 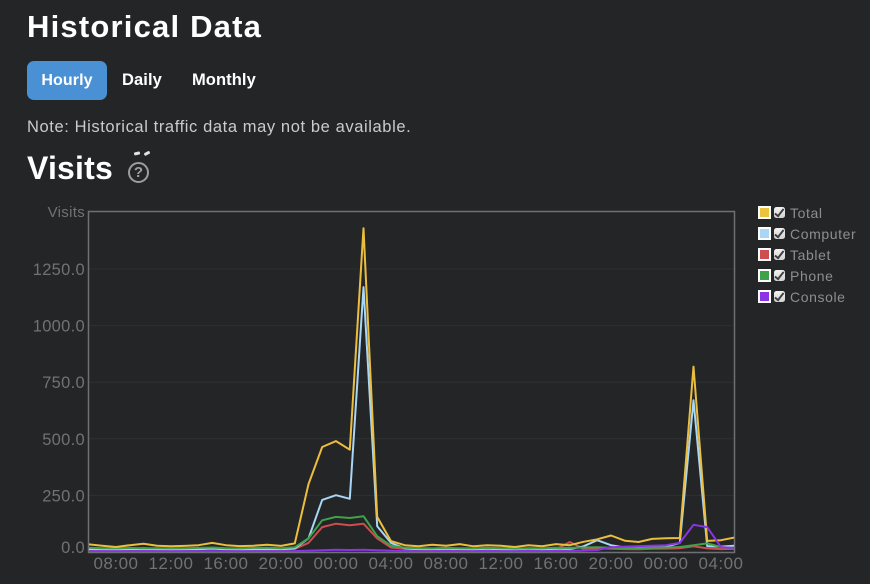 What do you see at coordinates (73, 548) in the screenshot?
I see `svg-text: 0.0` at bounding box center [73, 548].